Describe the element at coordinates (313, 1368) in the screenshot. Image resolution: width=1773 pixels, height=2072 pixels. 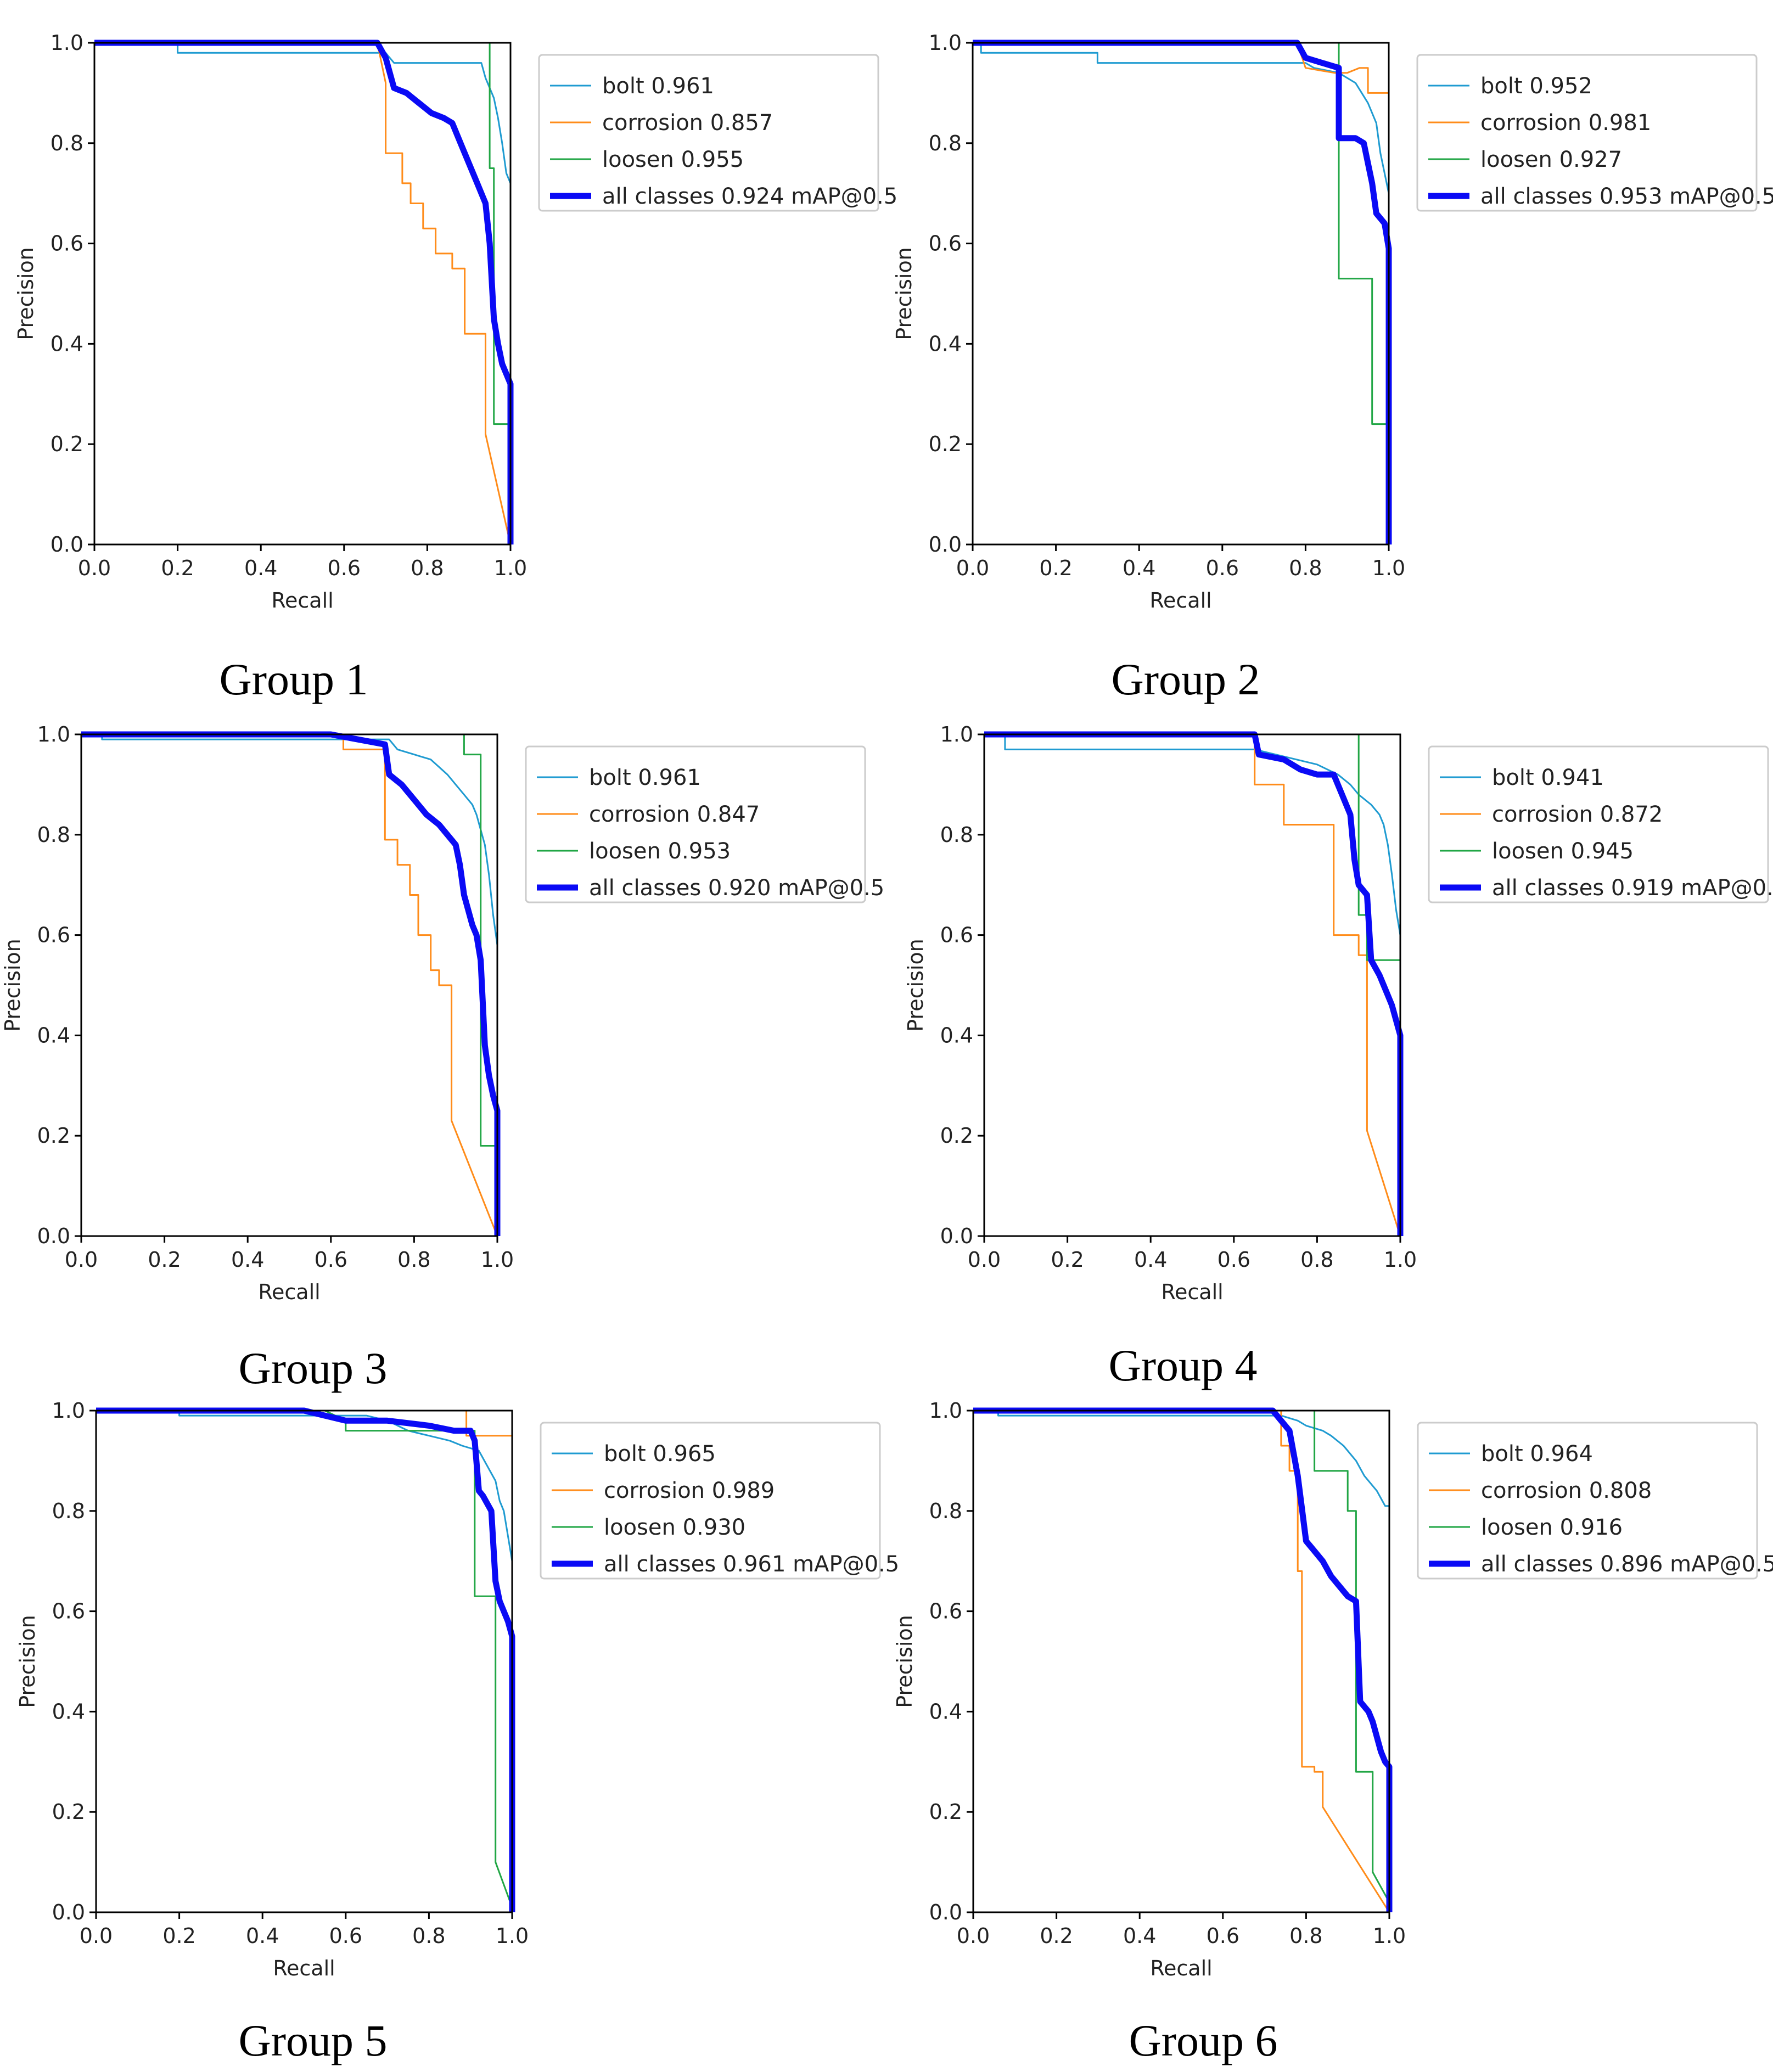
I see `panel-3-caption: Group 3` at that location.